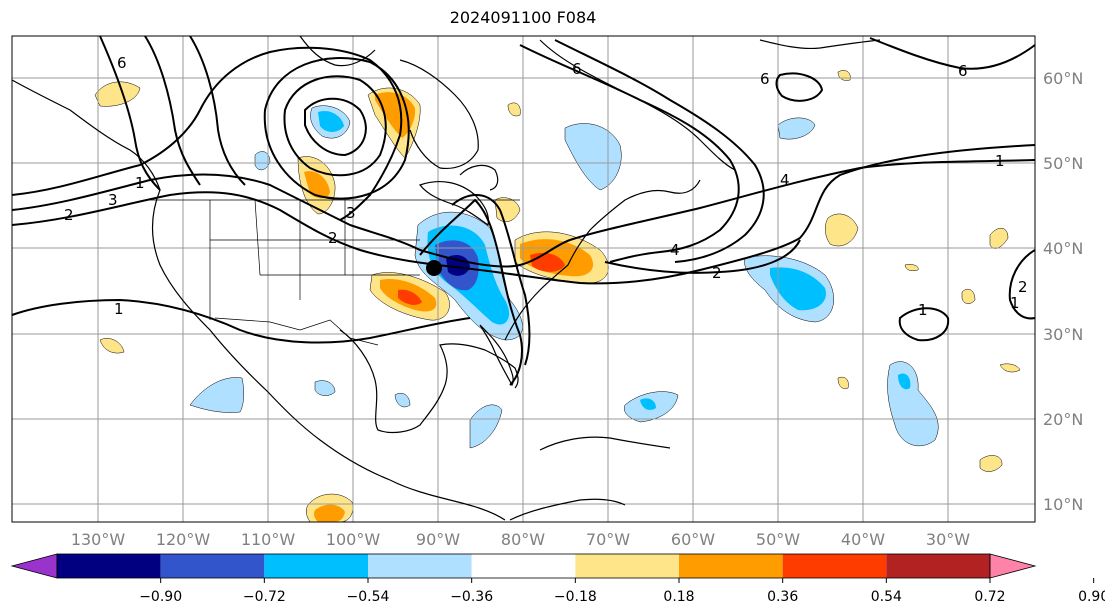  Describe the element at coordinates (368, 597) in the screenshot. I see `colorbar-tick-label: −0.54` at that location.